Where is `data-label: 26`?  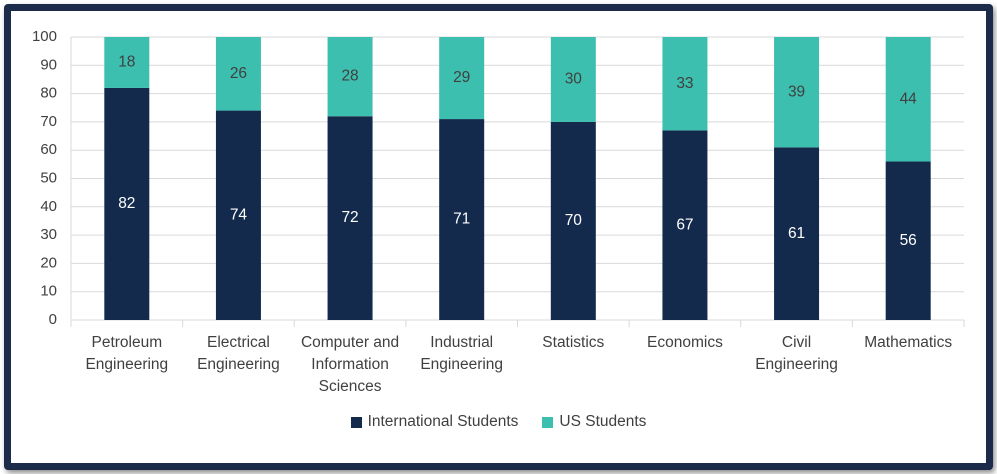 data-label: 26 is located at coordinates (238, 73).